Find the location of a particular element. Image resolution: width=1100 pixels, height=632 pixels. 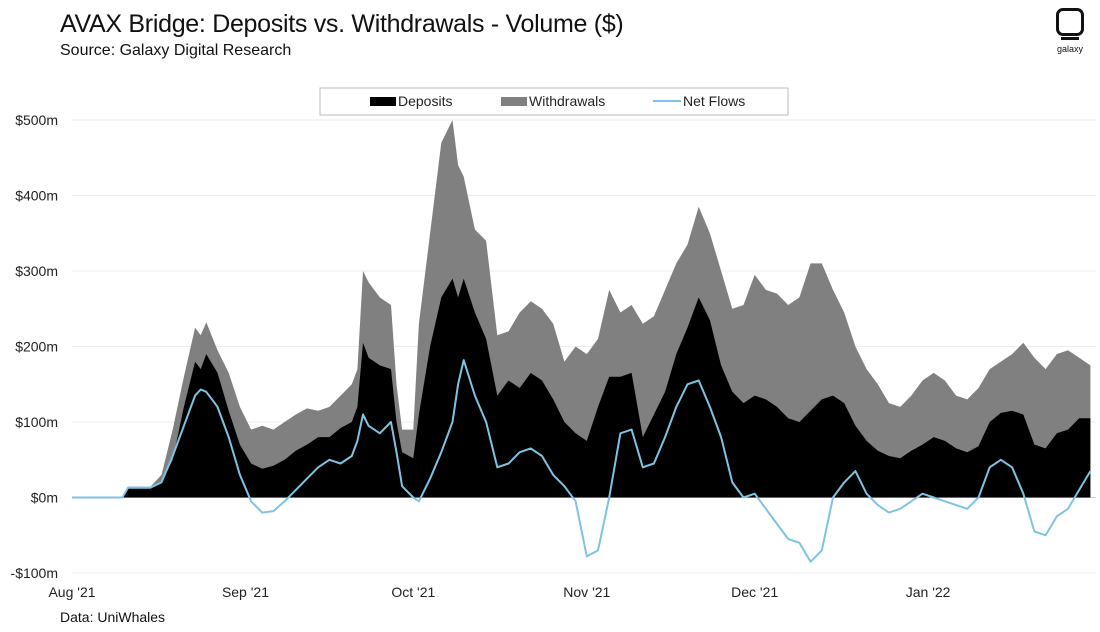

galaxy-logo-text: galaxy is located at coordinates (1069, 49).